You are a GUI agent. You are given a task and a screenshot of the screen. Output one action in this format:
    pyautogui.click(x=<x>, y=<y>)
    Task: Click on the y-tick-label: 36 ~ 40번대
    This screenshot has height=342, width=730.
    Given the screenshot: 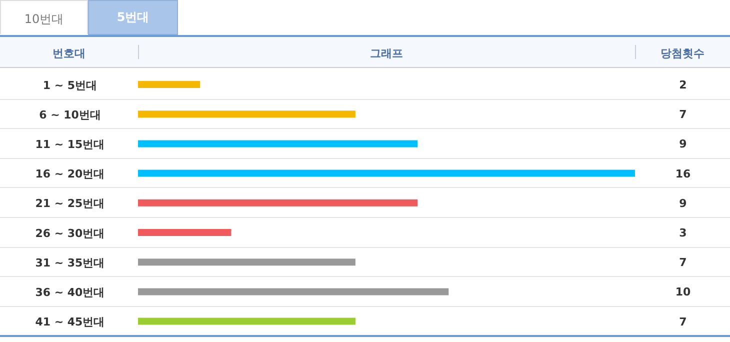 What is the action you would take?
    pyautogui.click(x=70, y=292)
    